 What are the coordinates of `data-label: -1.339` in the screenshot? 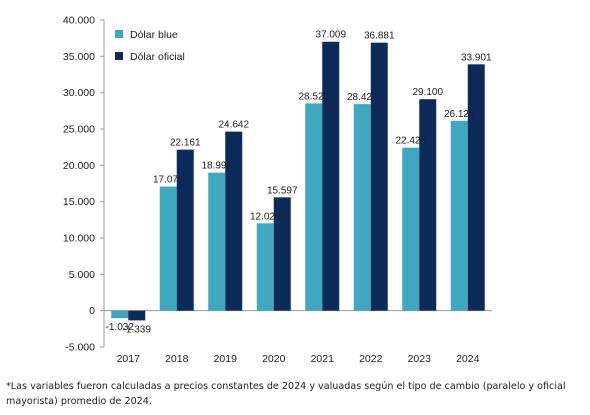 It's located at (137, 329).